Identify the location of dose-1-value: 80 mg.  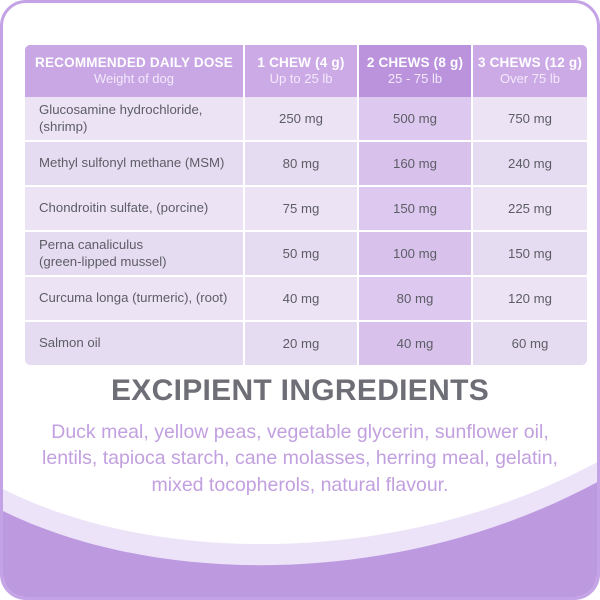
(300, 162).